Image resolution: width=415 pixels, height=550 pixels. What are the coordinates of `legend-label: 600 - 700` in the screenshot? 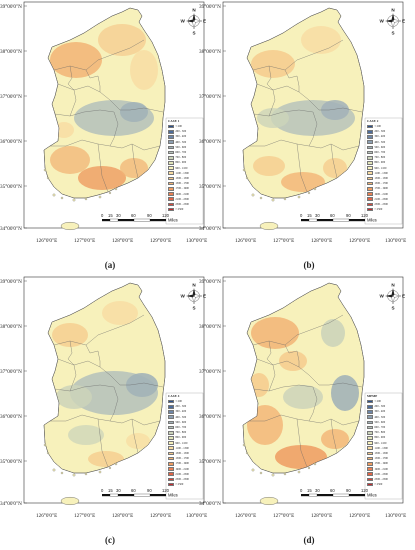 It's located at (380, 428).